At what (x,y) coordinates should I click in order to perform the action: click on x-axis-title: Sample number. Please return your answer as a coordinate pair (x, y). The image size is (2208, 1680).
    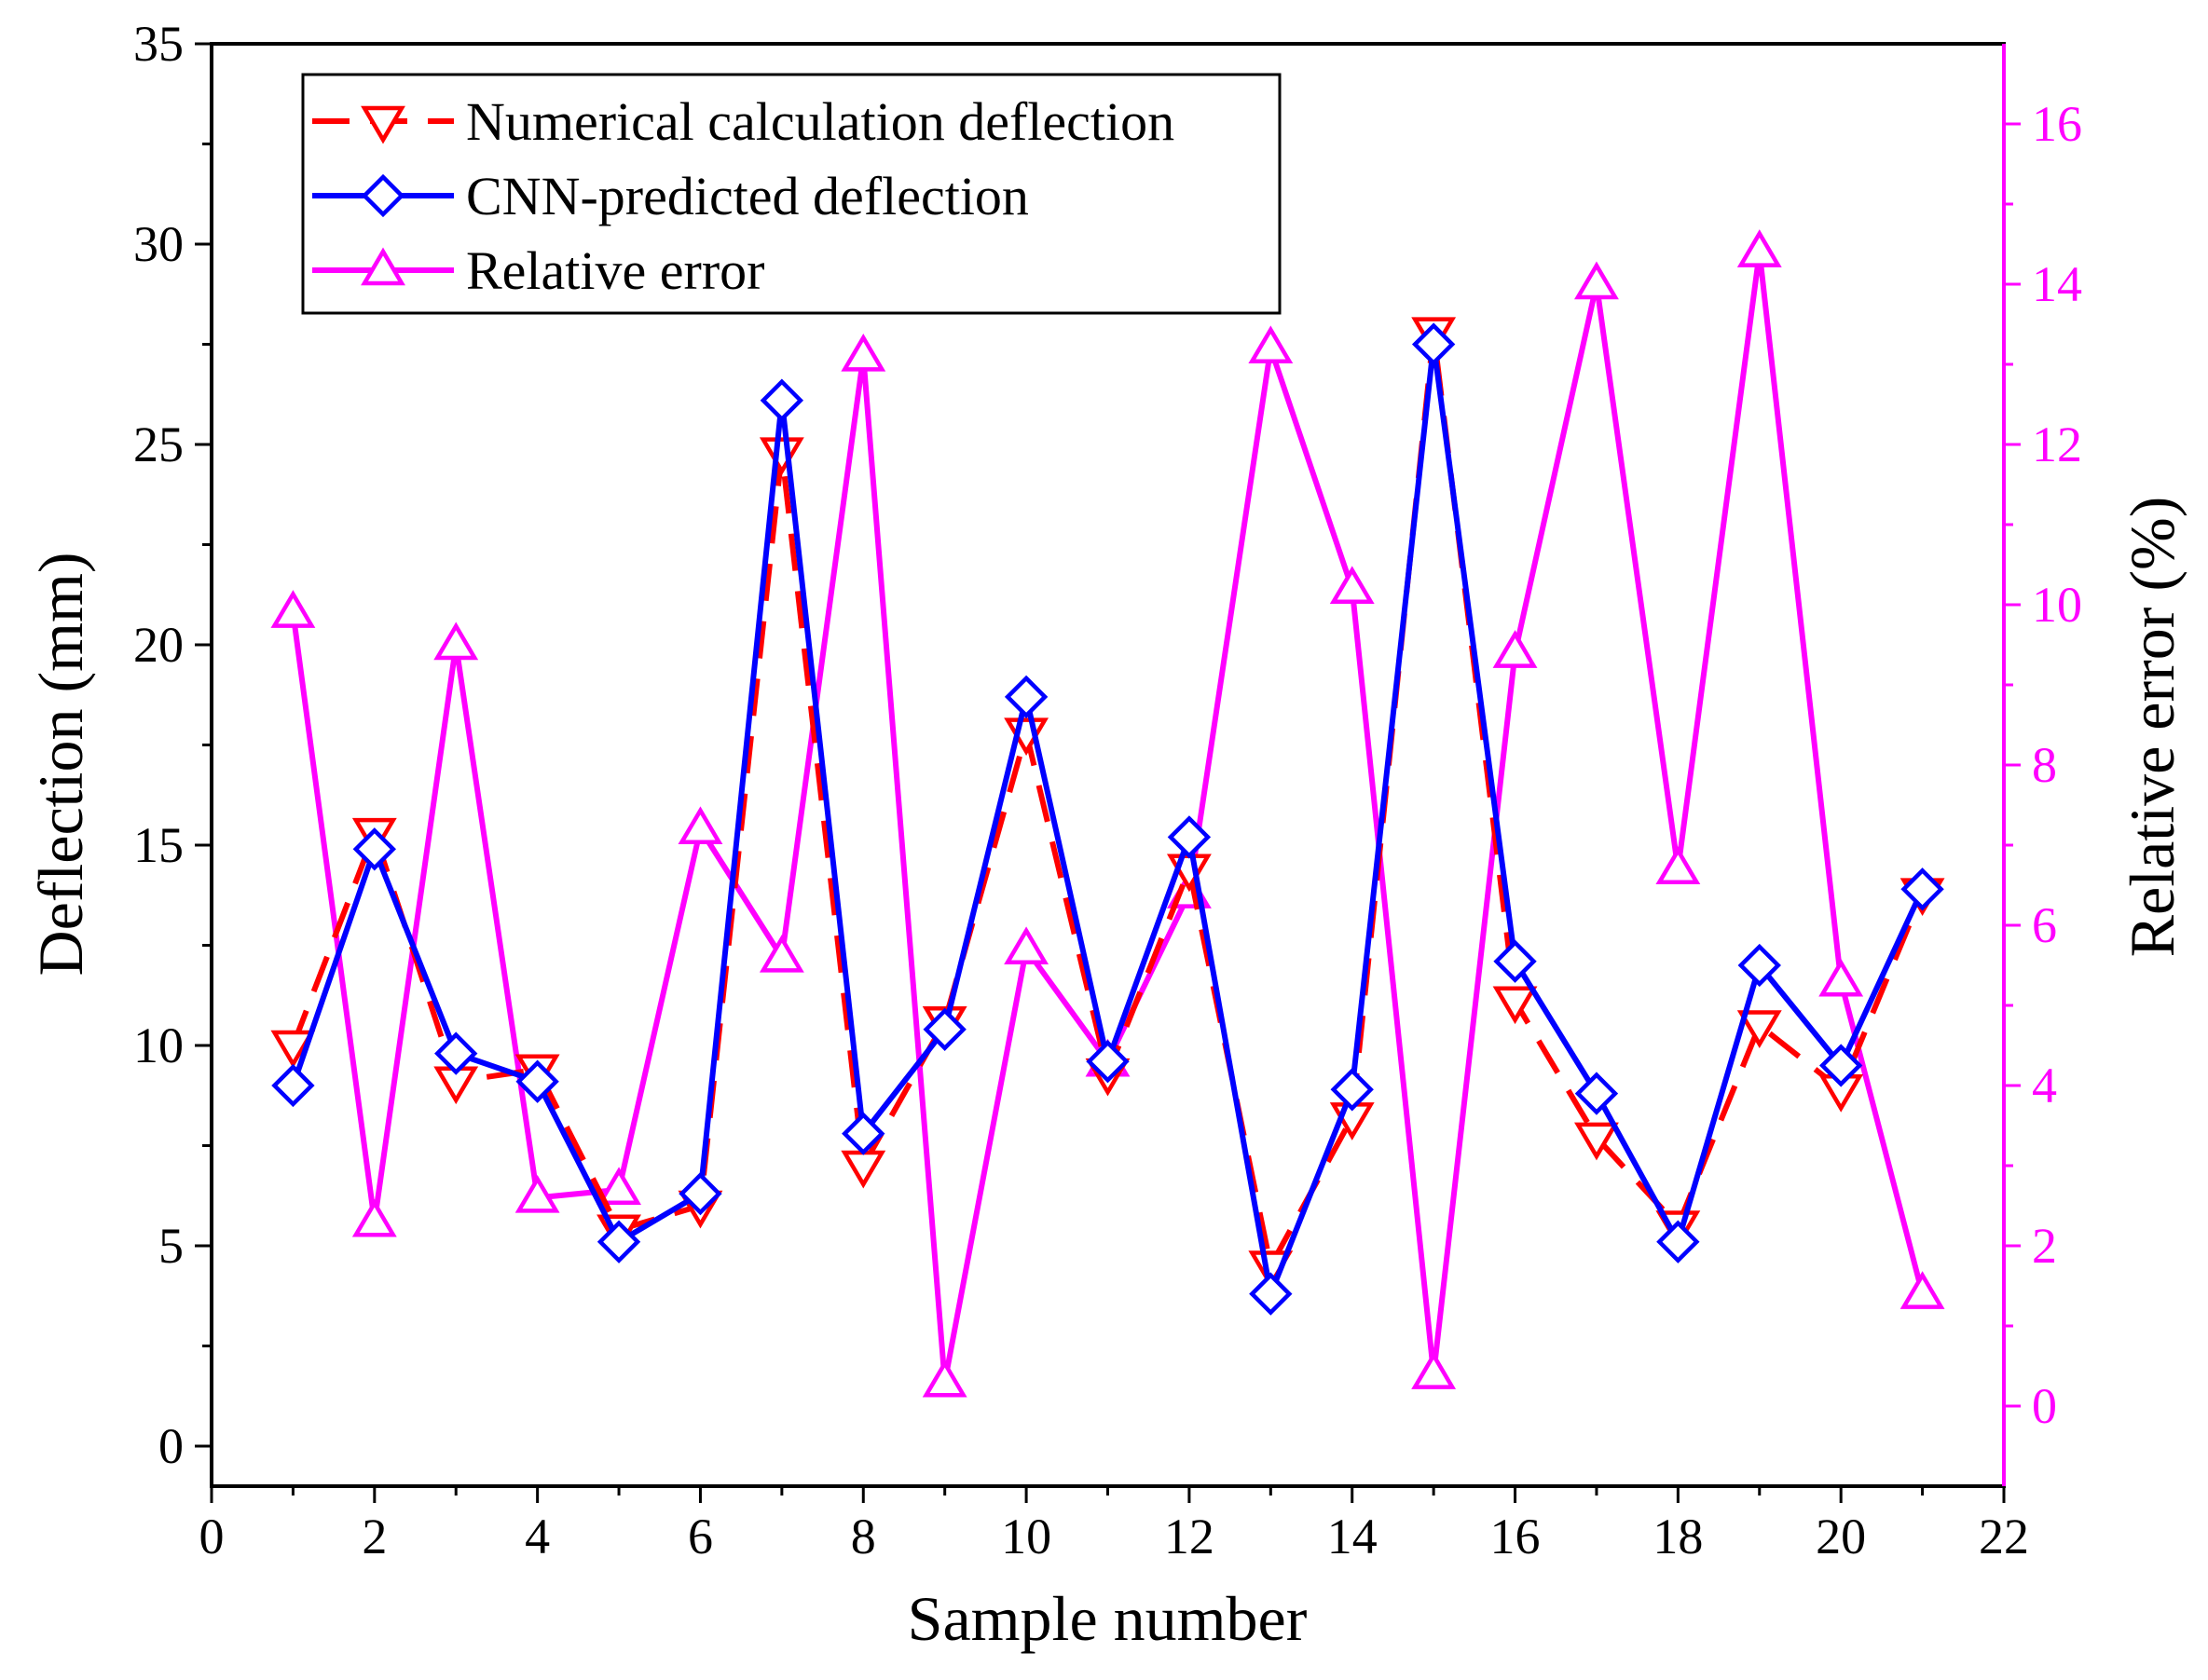
    Looking at the image, I should click on (1108, 1618).